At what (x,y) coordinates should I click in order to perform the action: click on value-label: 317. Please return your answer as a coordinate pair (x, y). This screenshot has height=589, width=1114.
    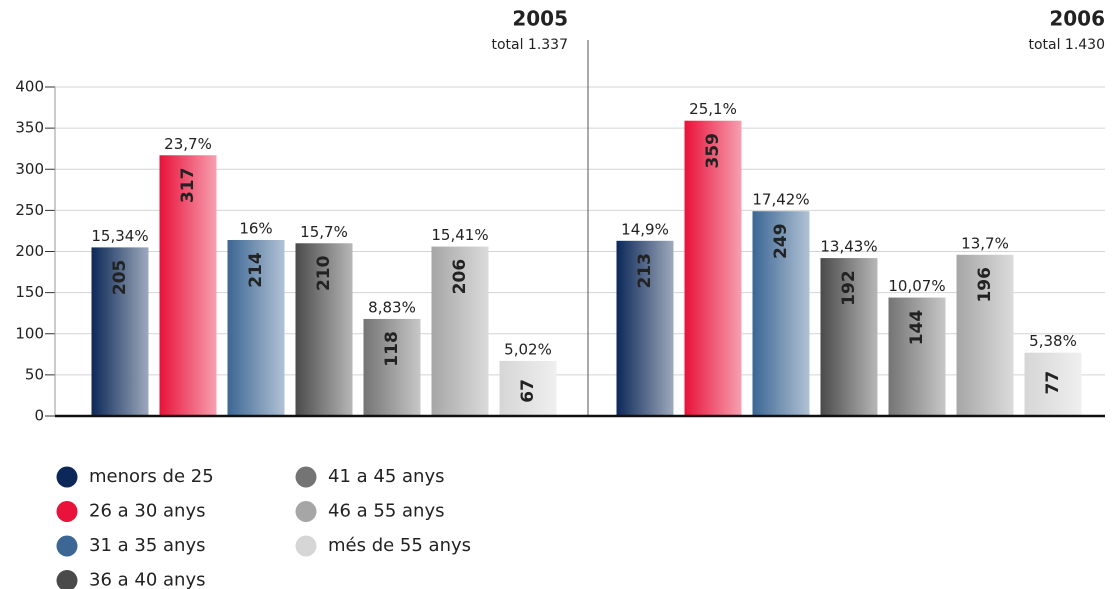
    Looking at the image, I should click on (188, 186).